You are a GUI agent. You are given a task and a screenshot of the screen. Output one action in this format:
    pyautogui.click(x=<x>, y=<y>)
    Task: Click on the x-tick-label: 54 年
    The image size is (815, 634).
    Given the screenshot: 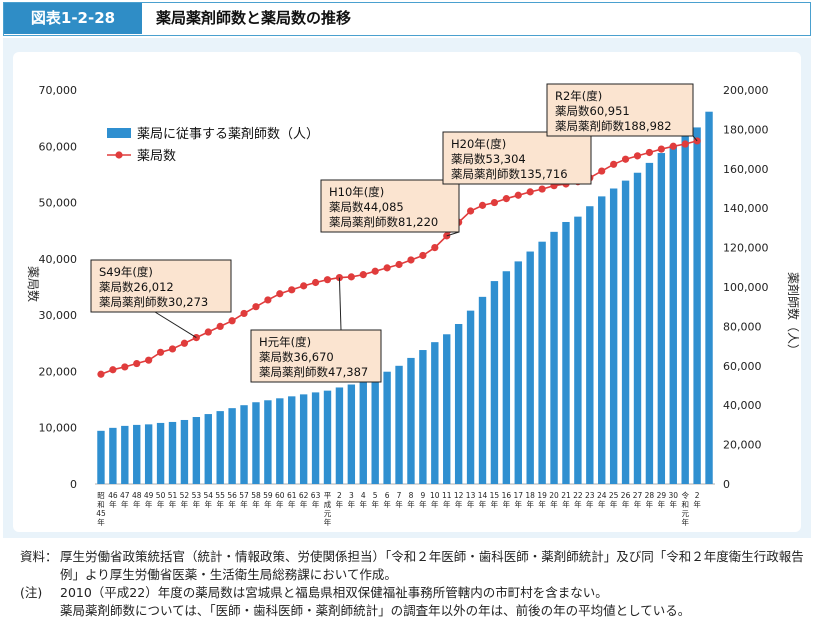 What is the action you would take?
    pyautogui.click(x=208, y=500)
    